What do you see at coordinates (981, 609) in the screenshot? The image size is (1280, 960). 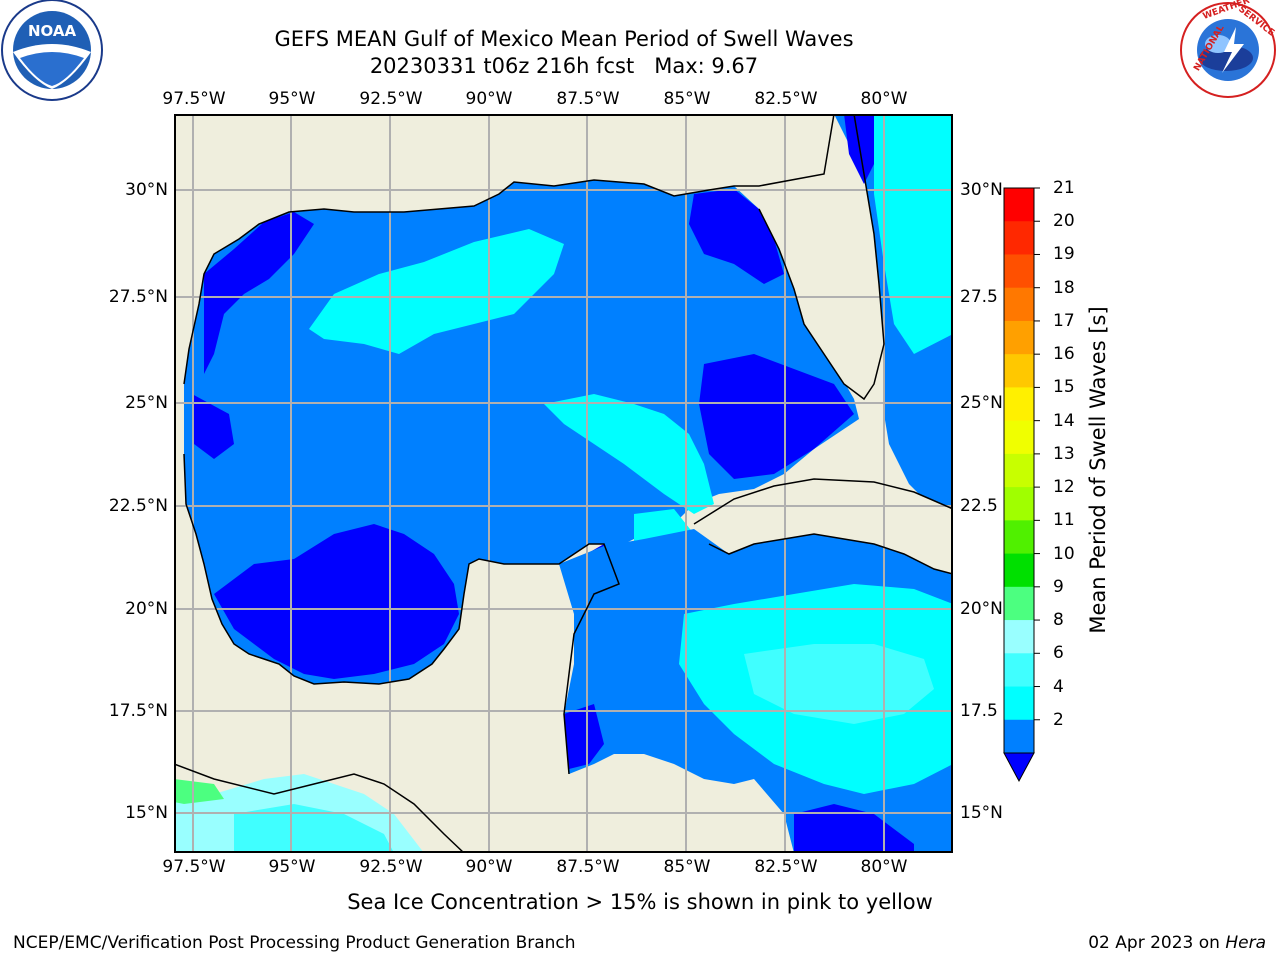 I see `lat-tick-right: 20°N` at bounding box center [981, 609].